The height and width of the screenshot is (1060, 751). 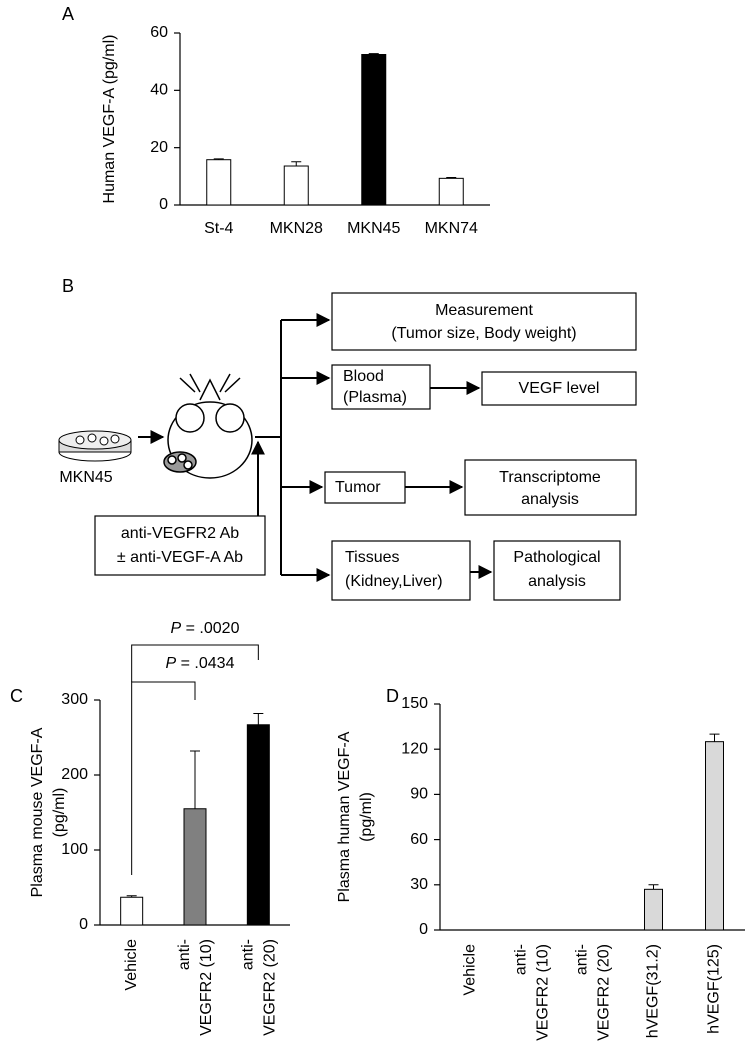 I want to click on y-tick-label: 40, so click(x=159, y=90).